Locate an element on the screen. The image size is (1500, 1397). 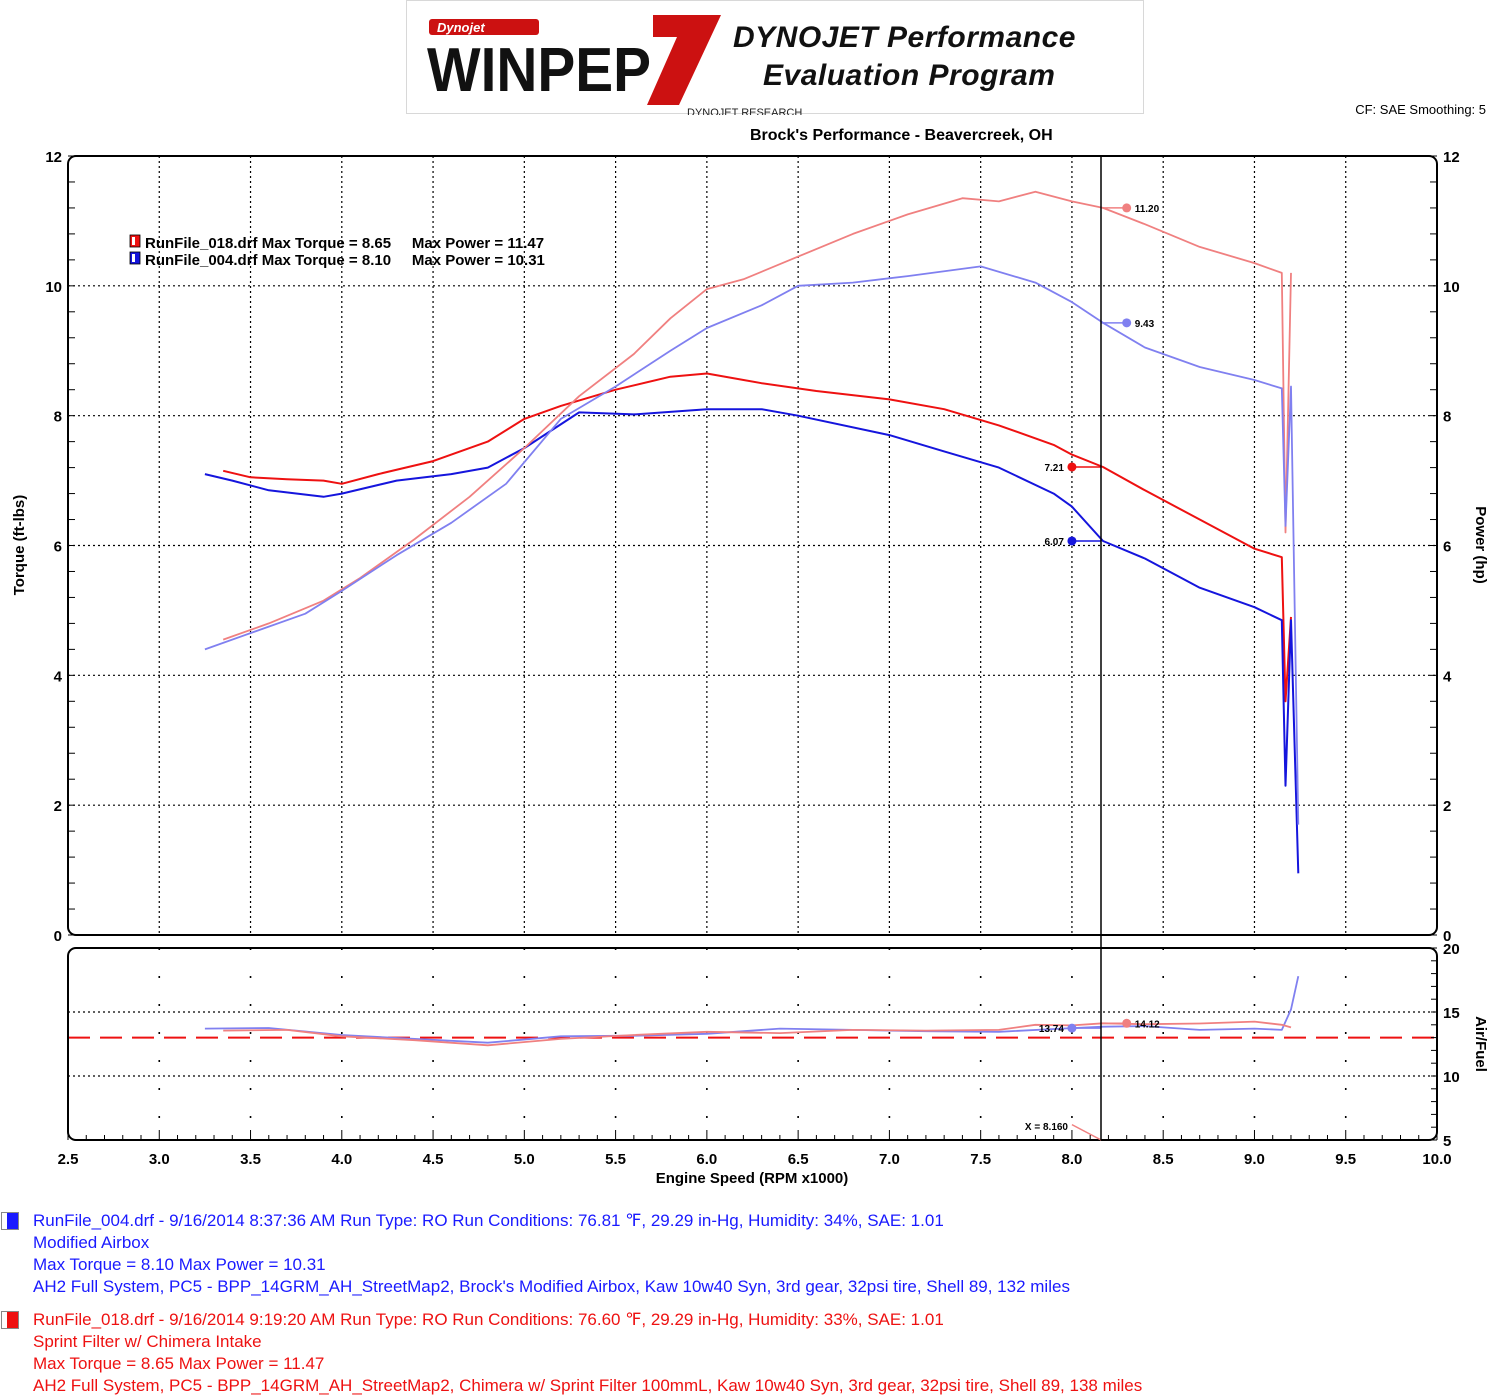
y-tick-label: 2 is located at coordinates (58, 806).